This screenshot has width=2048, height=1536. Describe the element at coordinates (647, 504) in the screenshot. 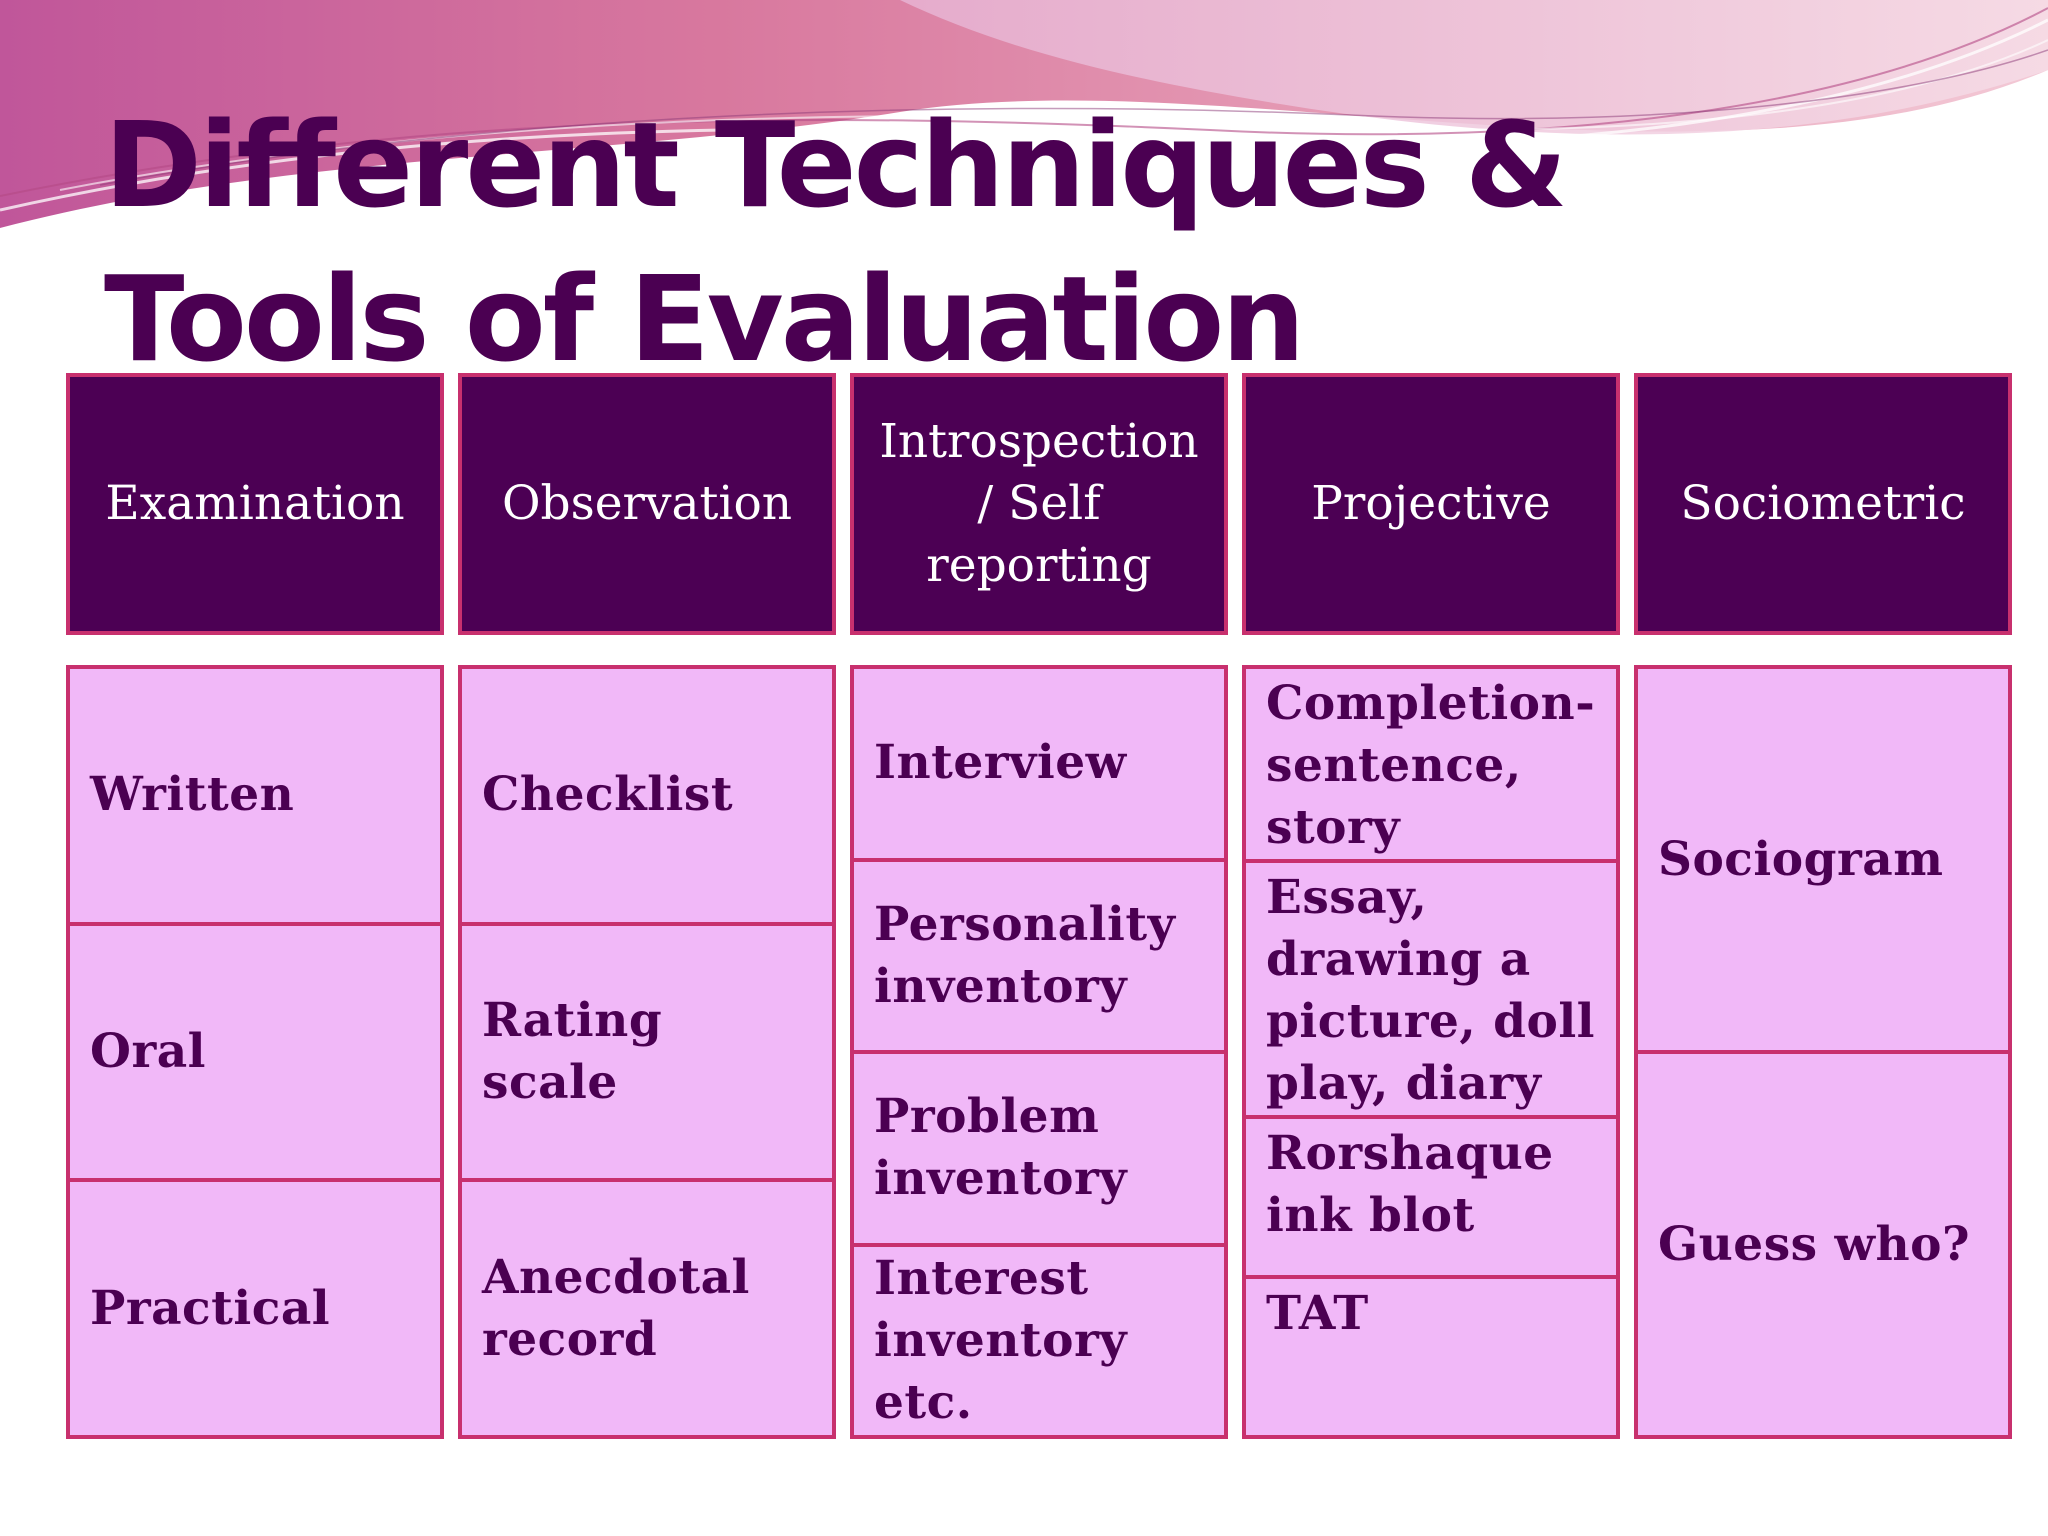

I see `column-header: Observation` at that location.